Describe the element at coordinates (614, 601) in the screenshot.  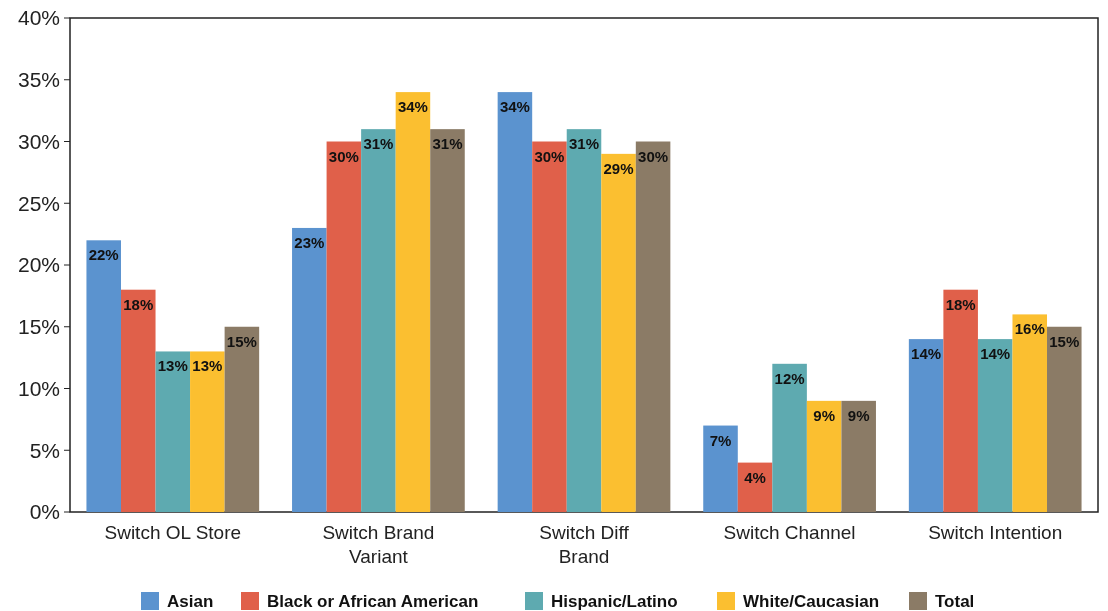
I see `legend-label: Hispanic/Latino` at that location.